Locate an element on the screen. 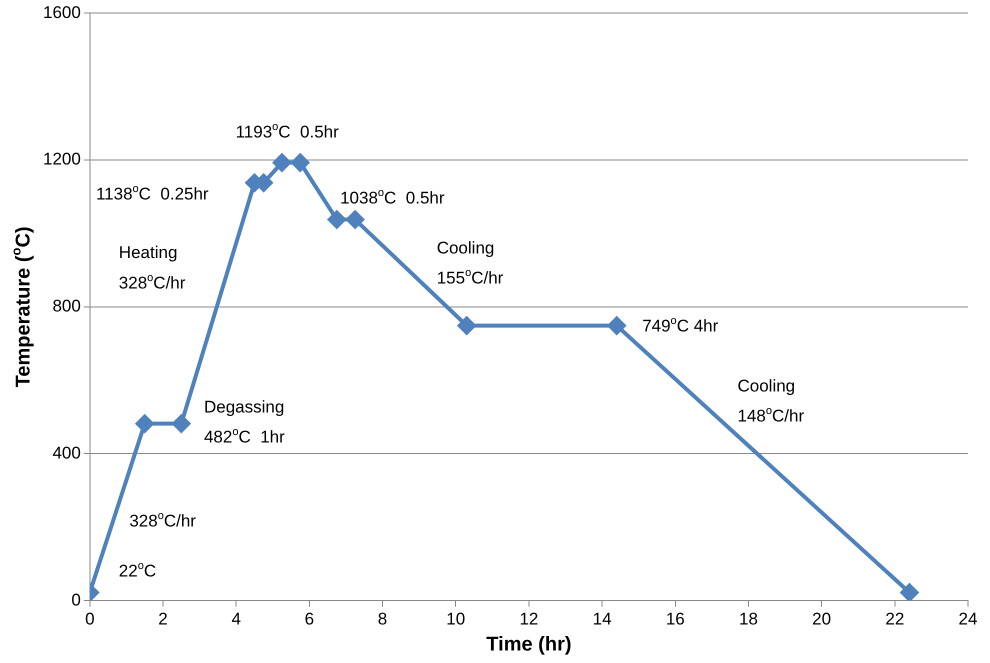 The image size is (990, 663). x-tick-label: 16 is located at coordinates (675, 618).